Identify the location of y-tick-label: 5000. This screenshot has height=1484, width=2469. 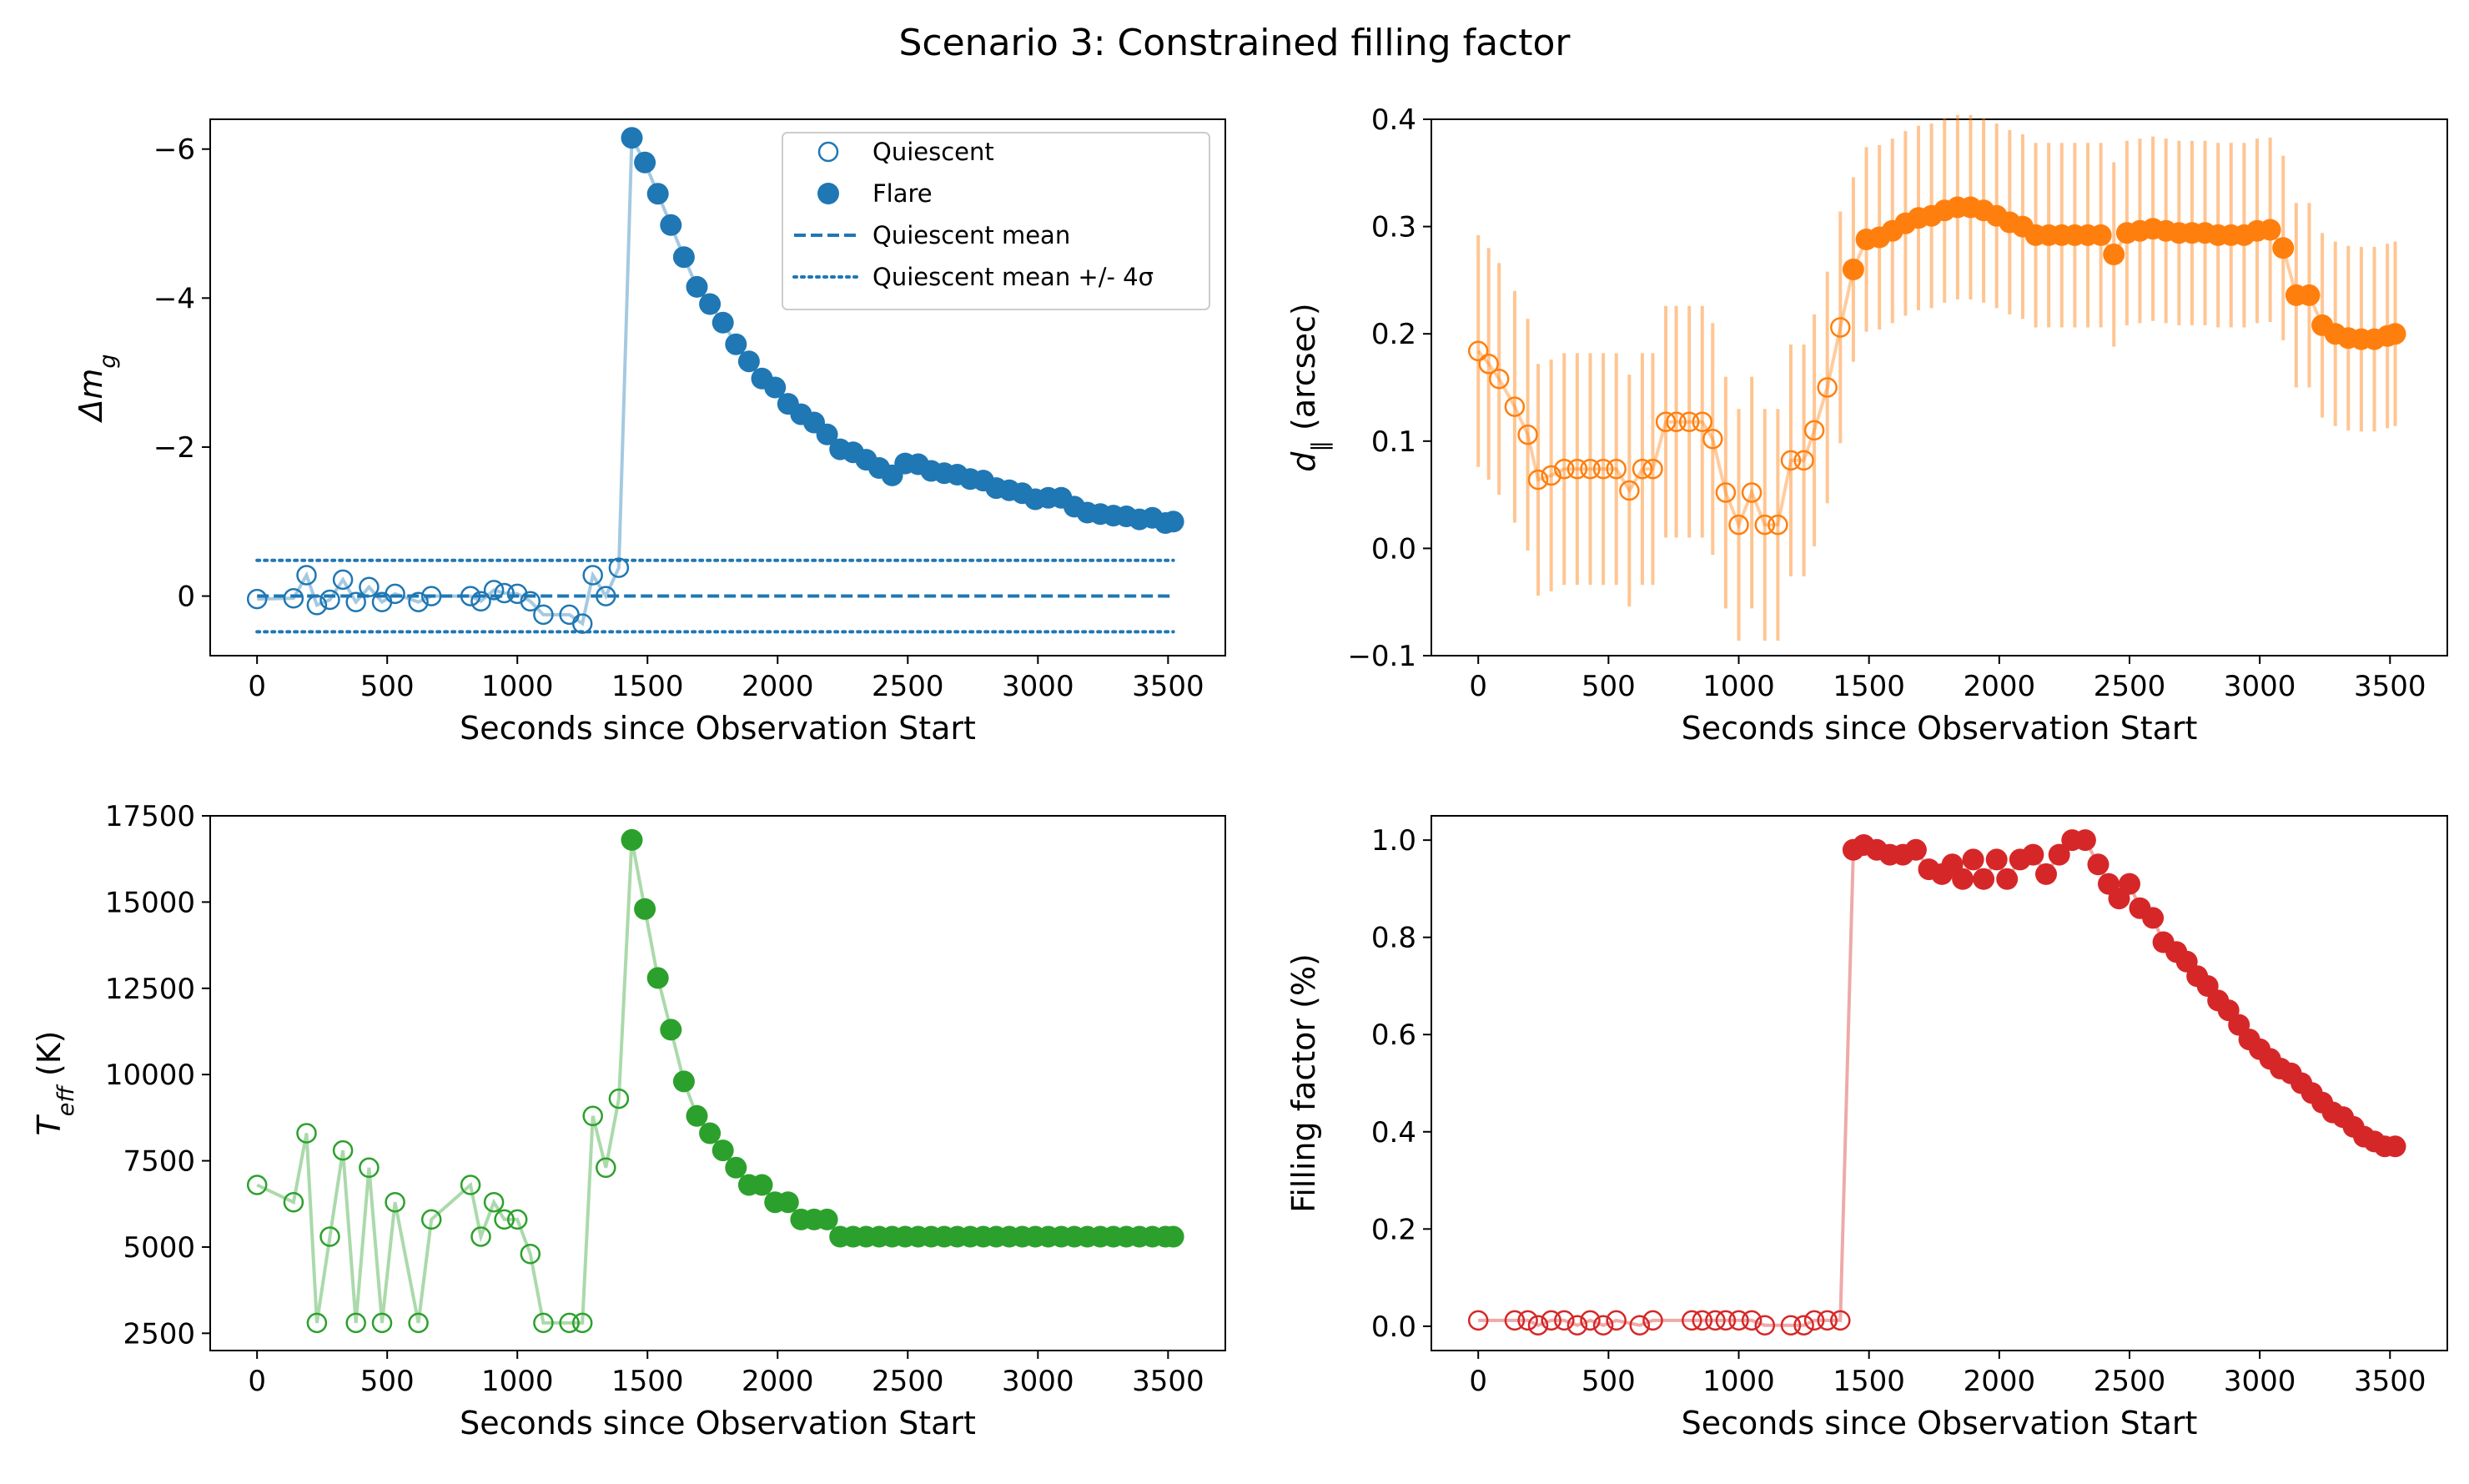
(159, 1248).